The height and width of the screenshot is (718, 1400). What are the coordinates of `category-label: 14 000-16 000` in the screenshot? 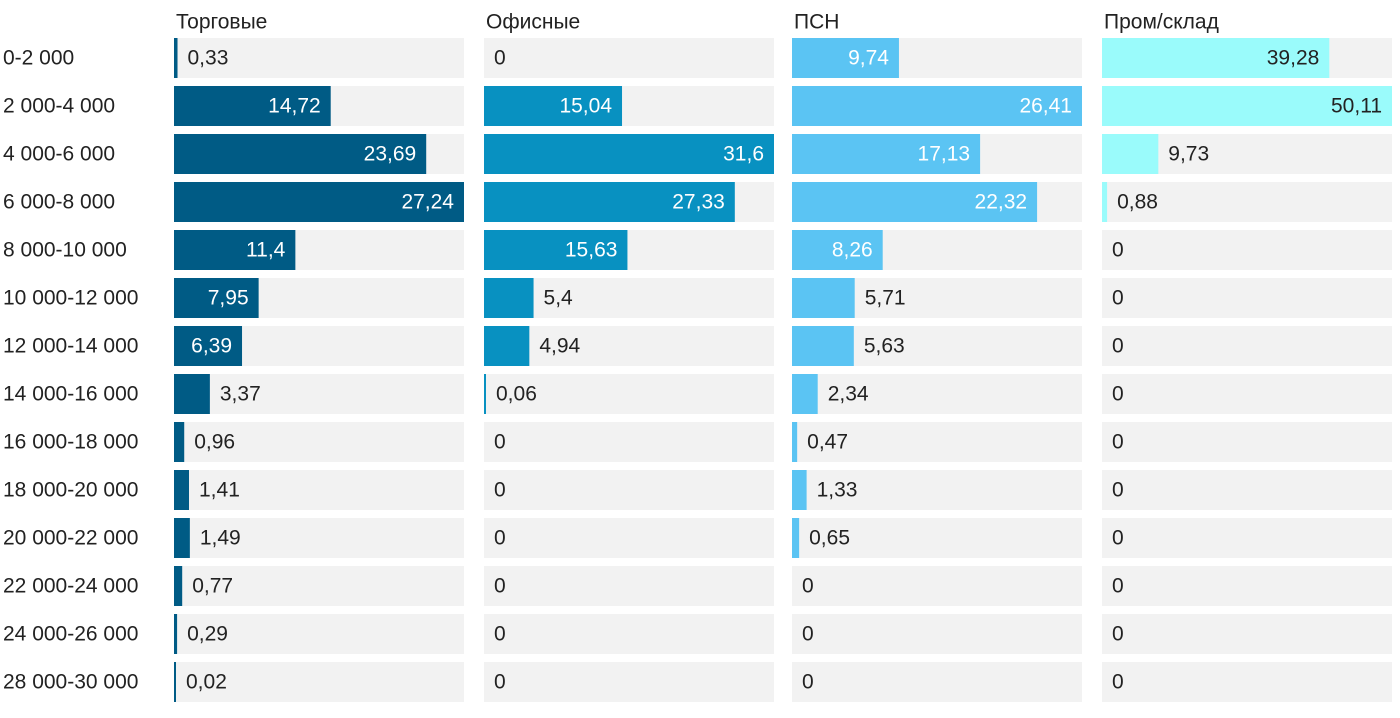 It's located at (70, 394).